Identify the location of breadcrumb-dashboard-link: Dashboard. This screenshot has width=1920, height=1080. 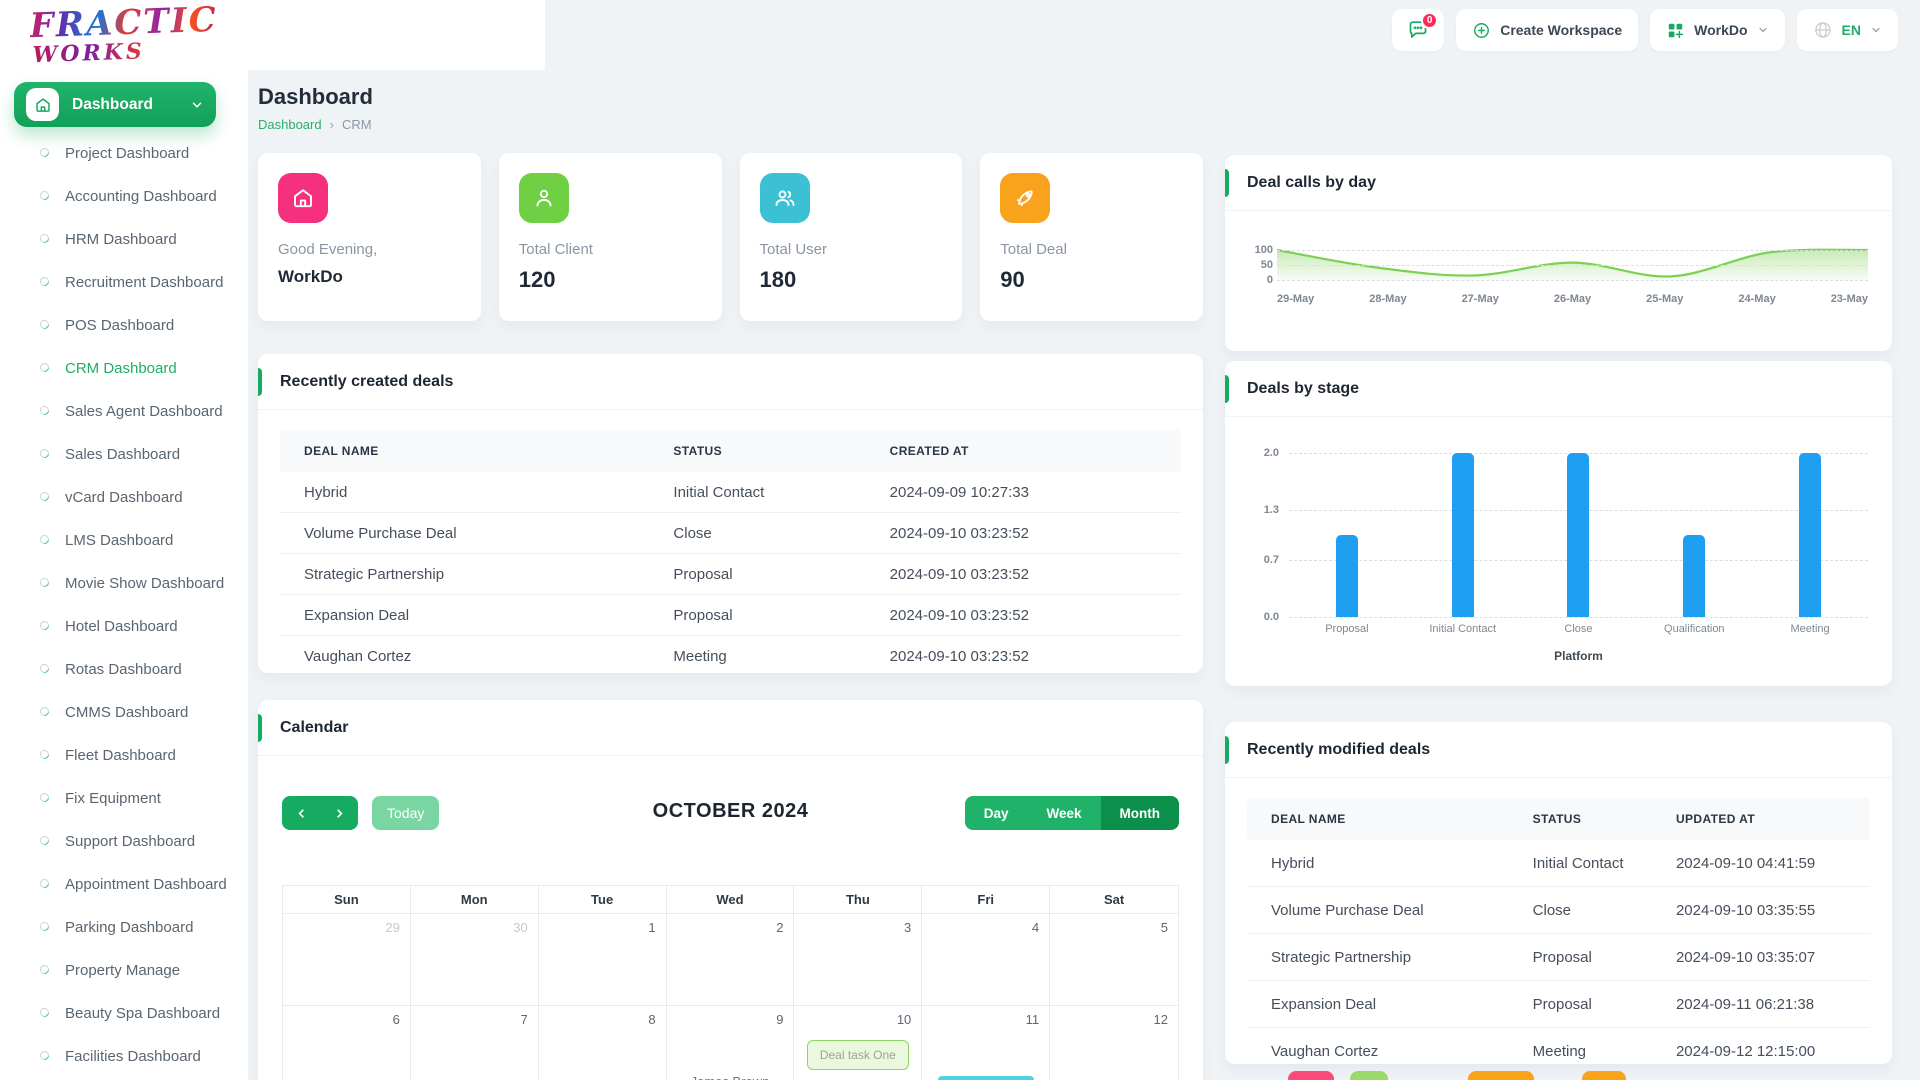
(290, 124).